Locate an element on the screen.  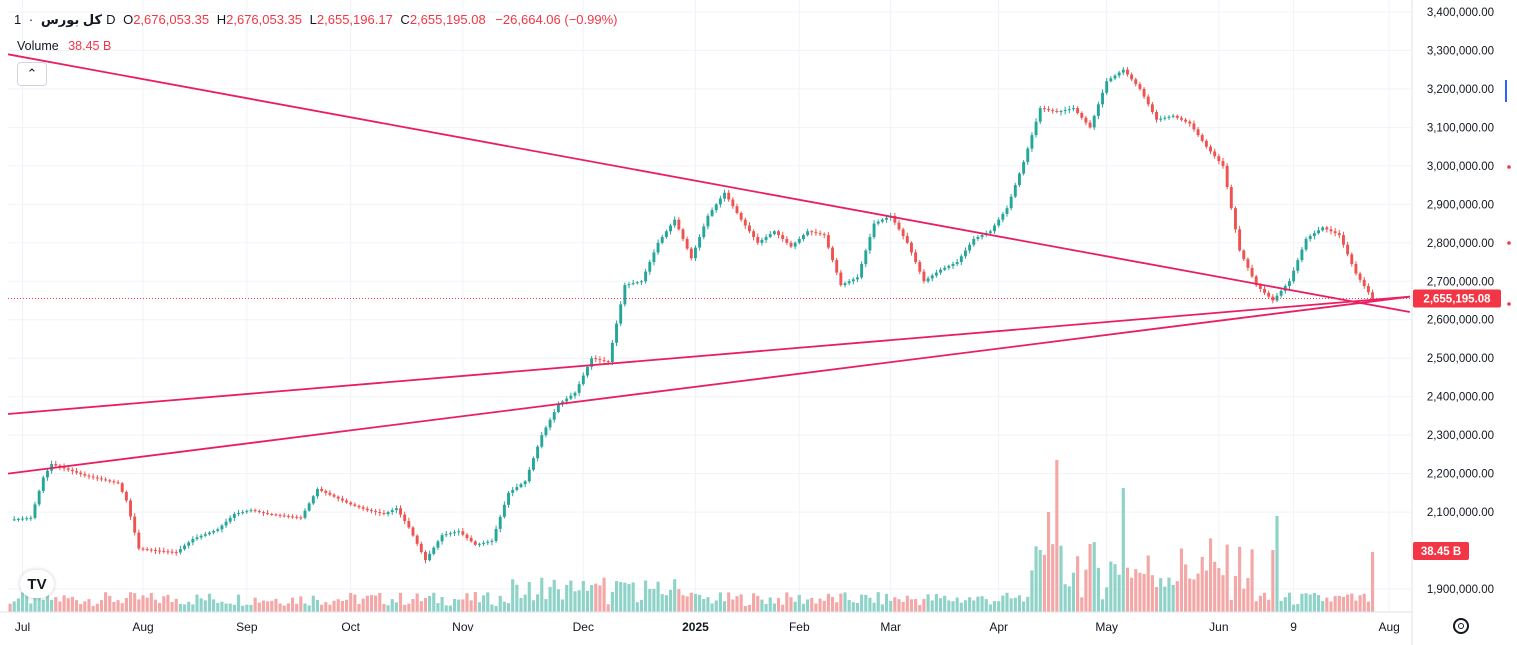
chevron-up-icon: ⌃ is located at coordinates (32, 73).